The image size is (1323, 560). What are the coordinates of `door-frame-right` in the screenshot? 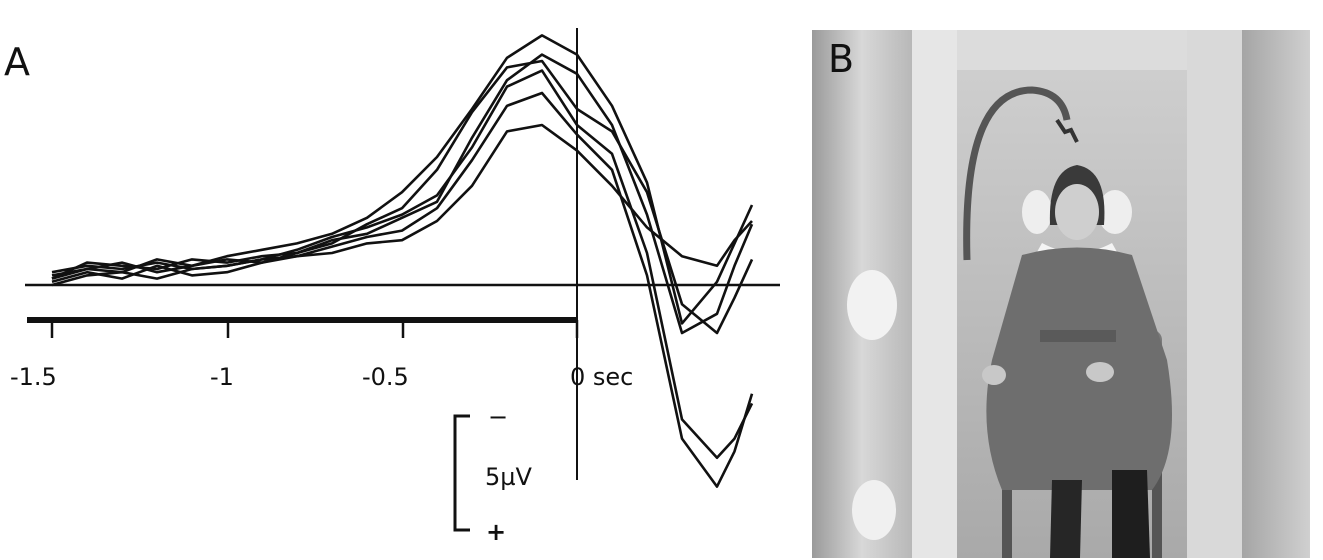 It's located at (1214, 294).